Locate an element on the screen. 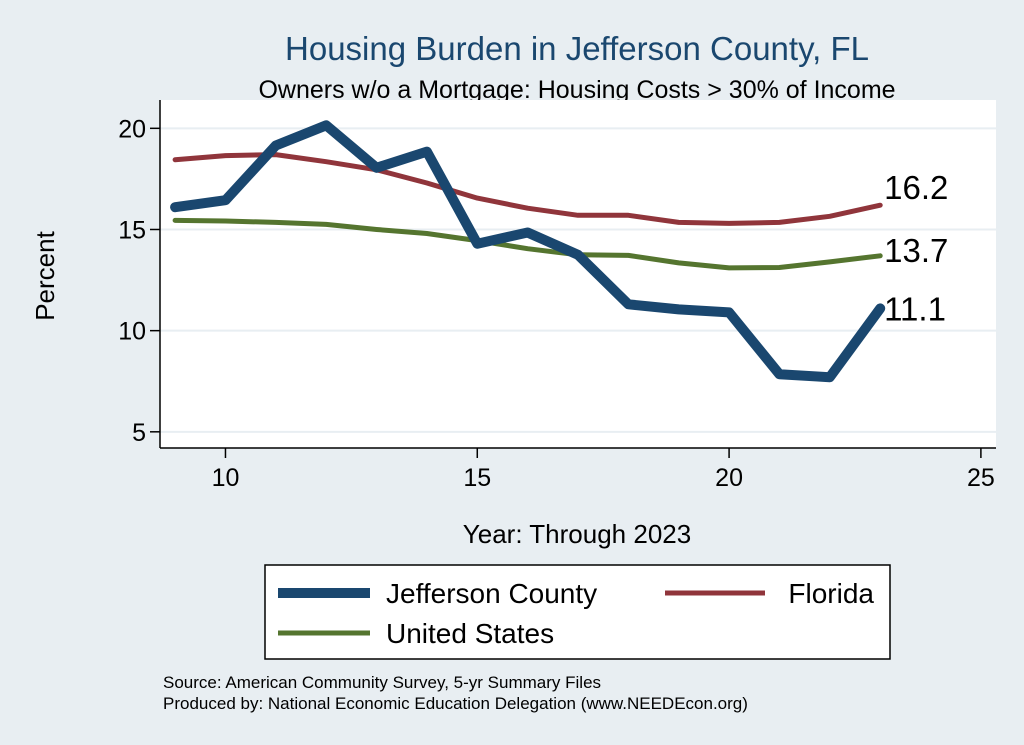 The height and width of the screenshot is (745, 1024). end-label-florida: 16.2 is located at coordinates (916, 187).